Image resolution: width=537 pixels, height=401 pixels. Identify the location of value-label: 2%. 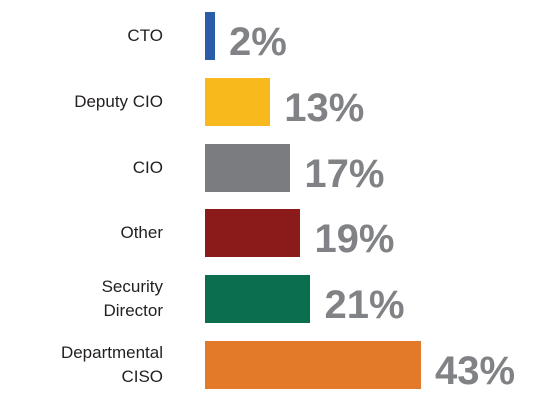
(258, 42).